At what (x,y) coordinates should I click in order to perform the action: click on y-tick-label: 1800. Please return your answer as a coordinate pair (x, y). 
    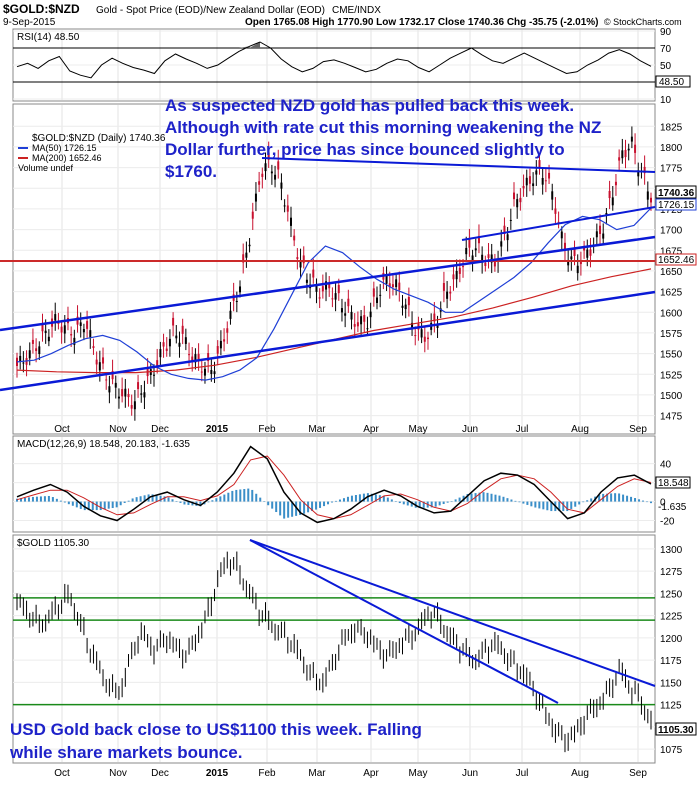
    Looking at the image, I should click on (671, 148).